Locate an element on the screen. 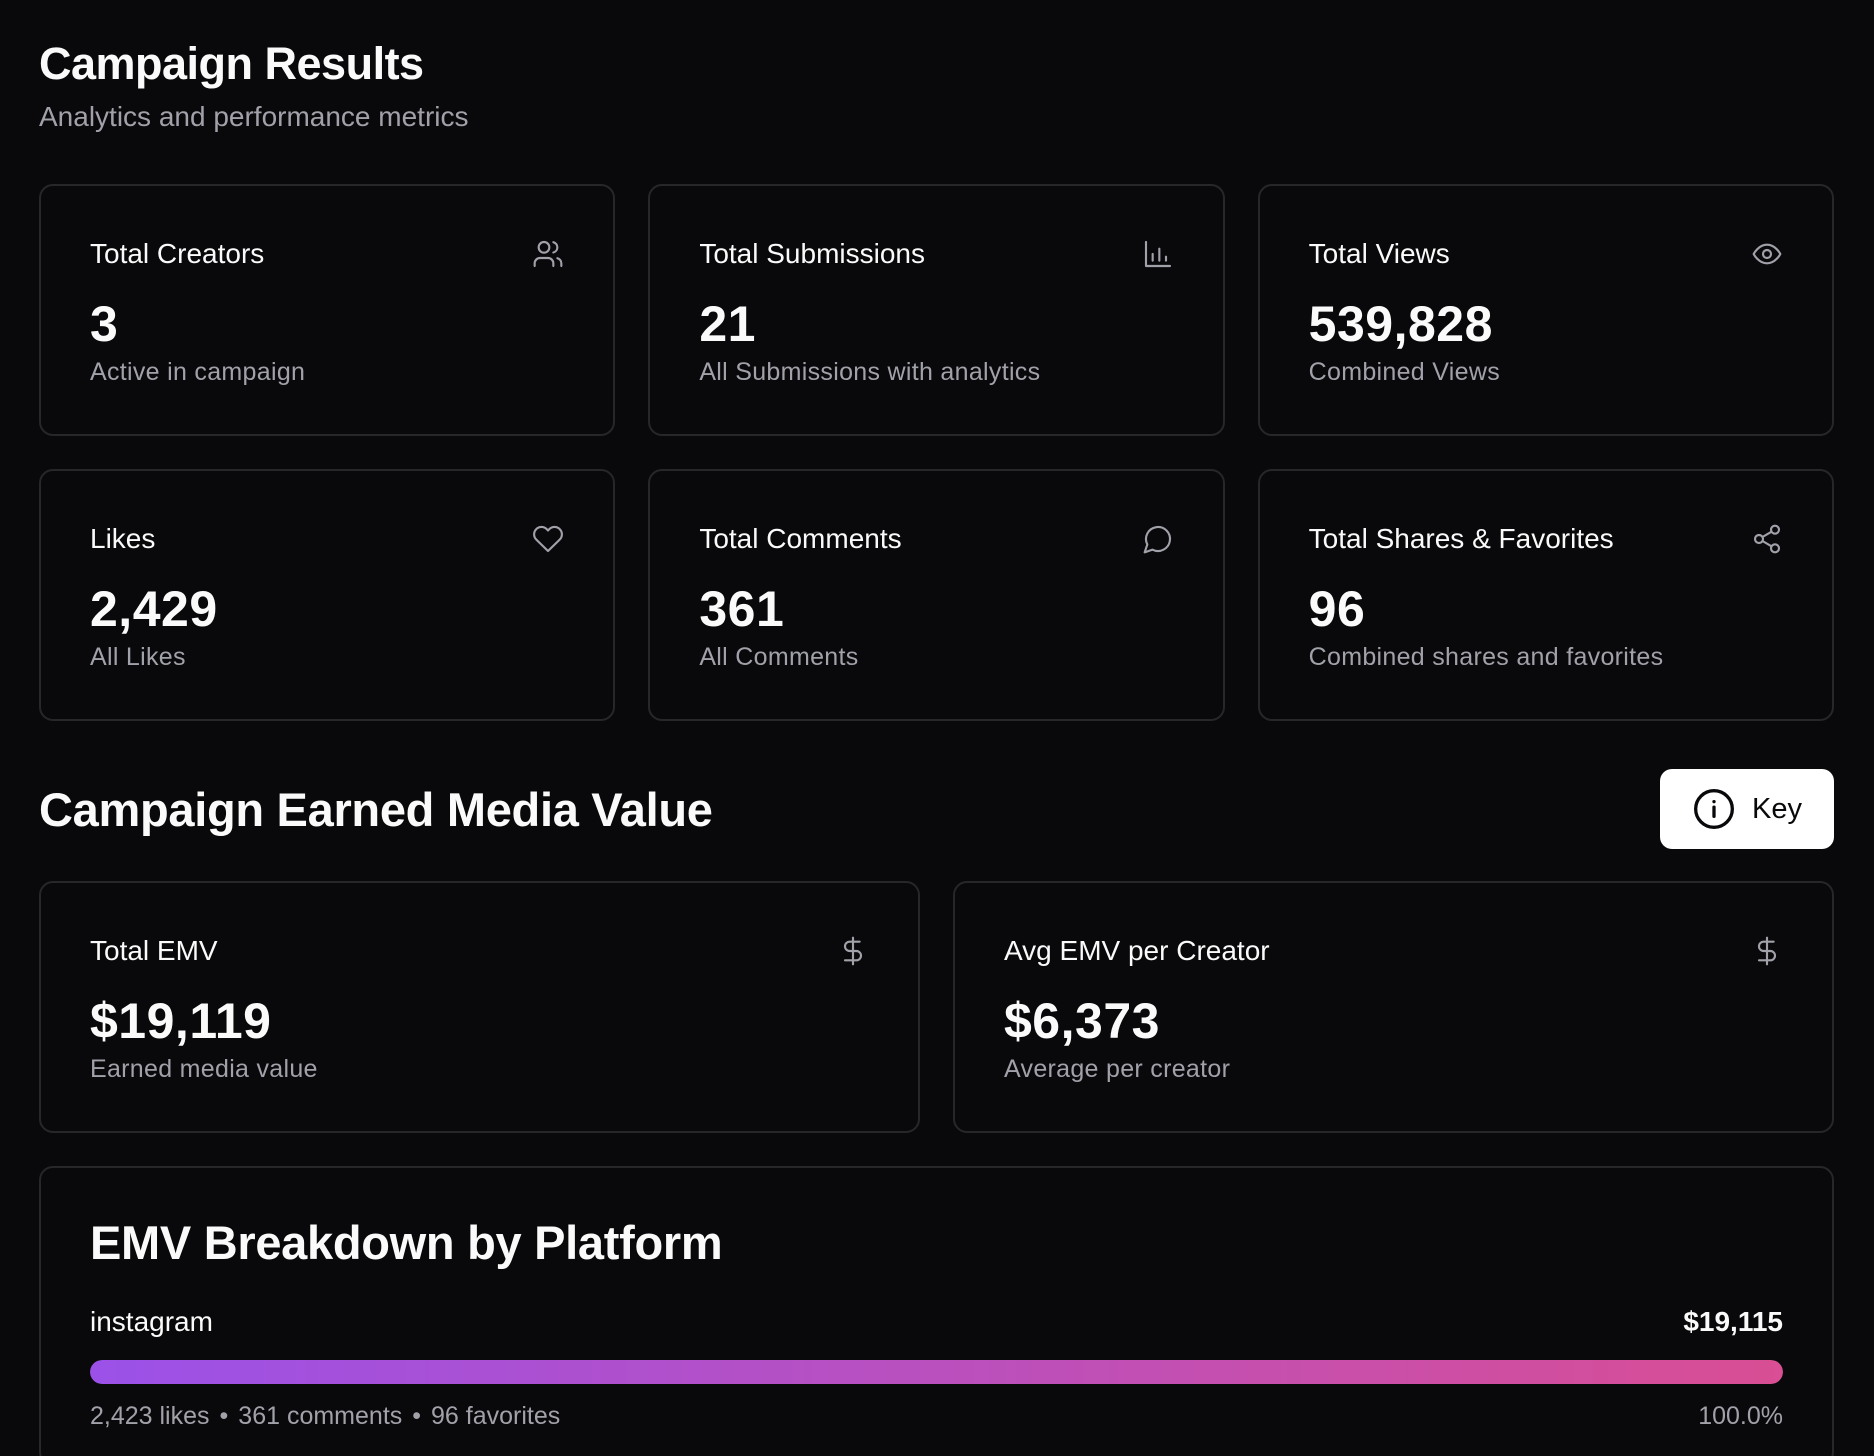 This screenshot has height=1456, width=1874. platform-name: instagram is located at coordinates (151, 1321).